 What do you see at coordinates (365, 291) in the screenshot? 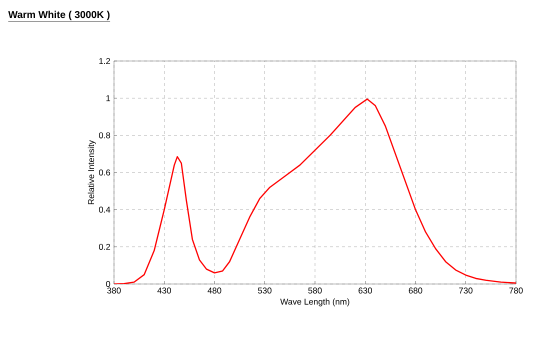
I see `x-tick-label: 630` at bounding box center [365, 291].